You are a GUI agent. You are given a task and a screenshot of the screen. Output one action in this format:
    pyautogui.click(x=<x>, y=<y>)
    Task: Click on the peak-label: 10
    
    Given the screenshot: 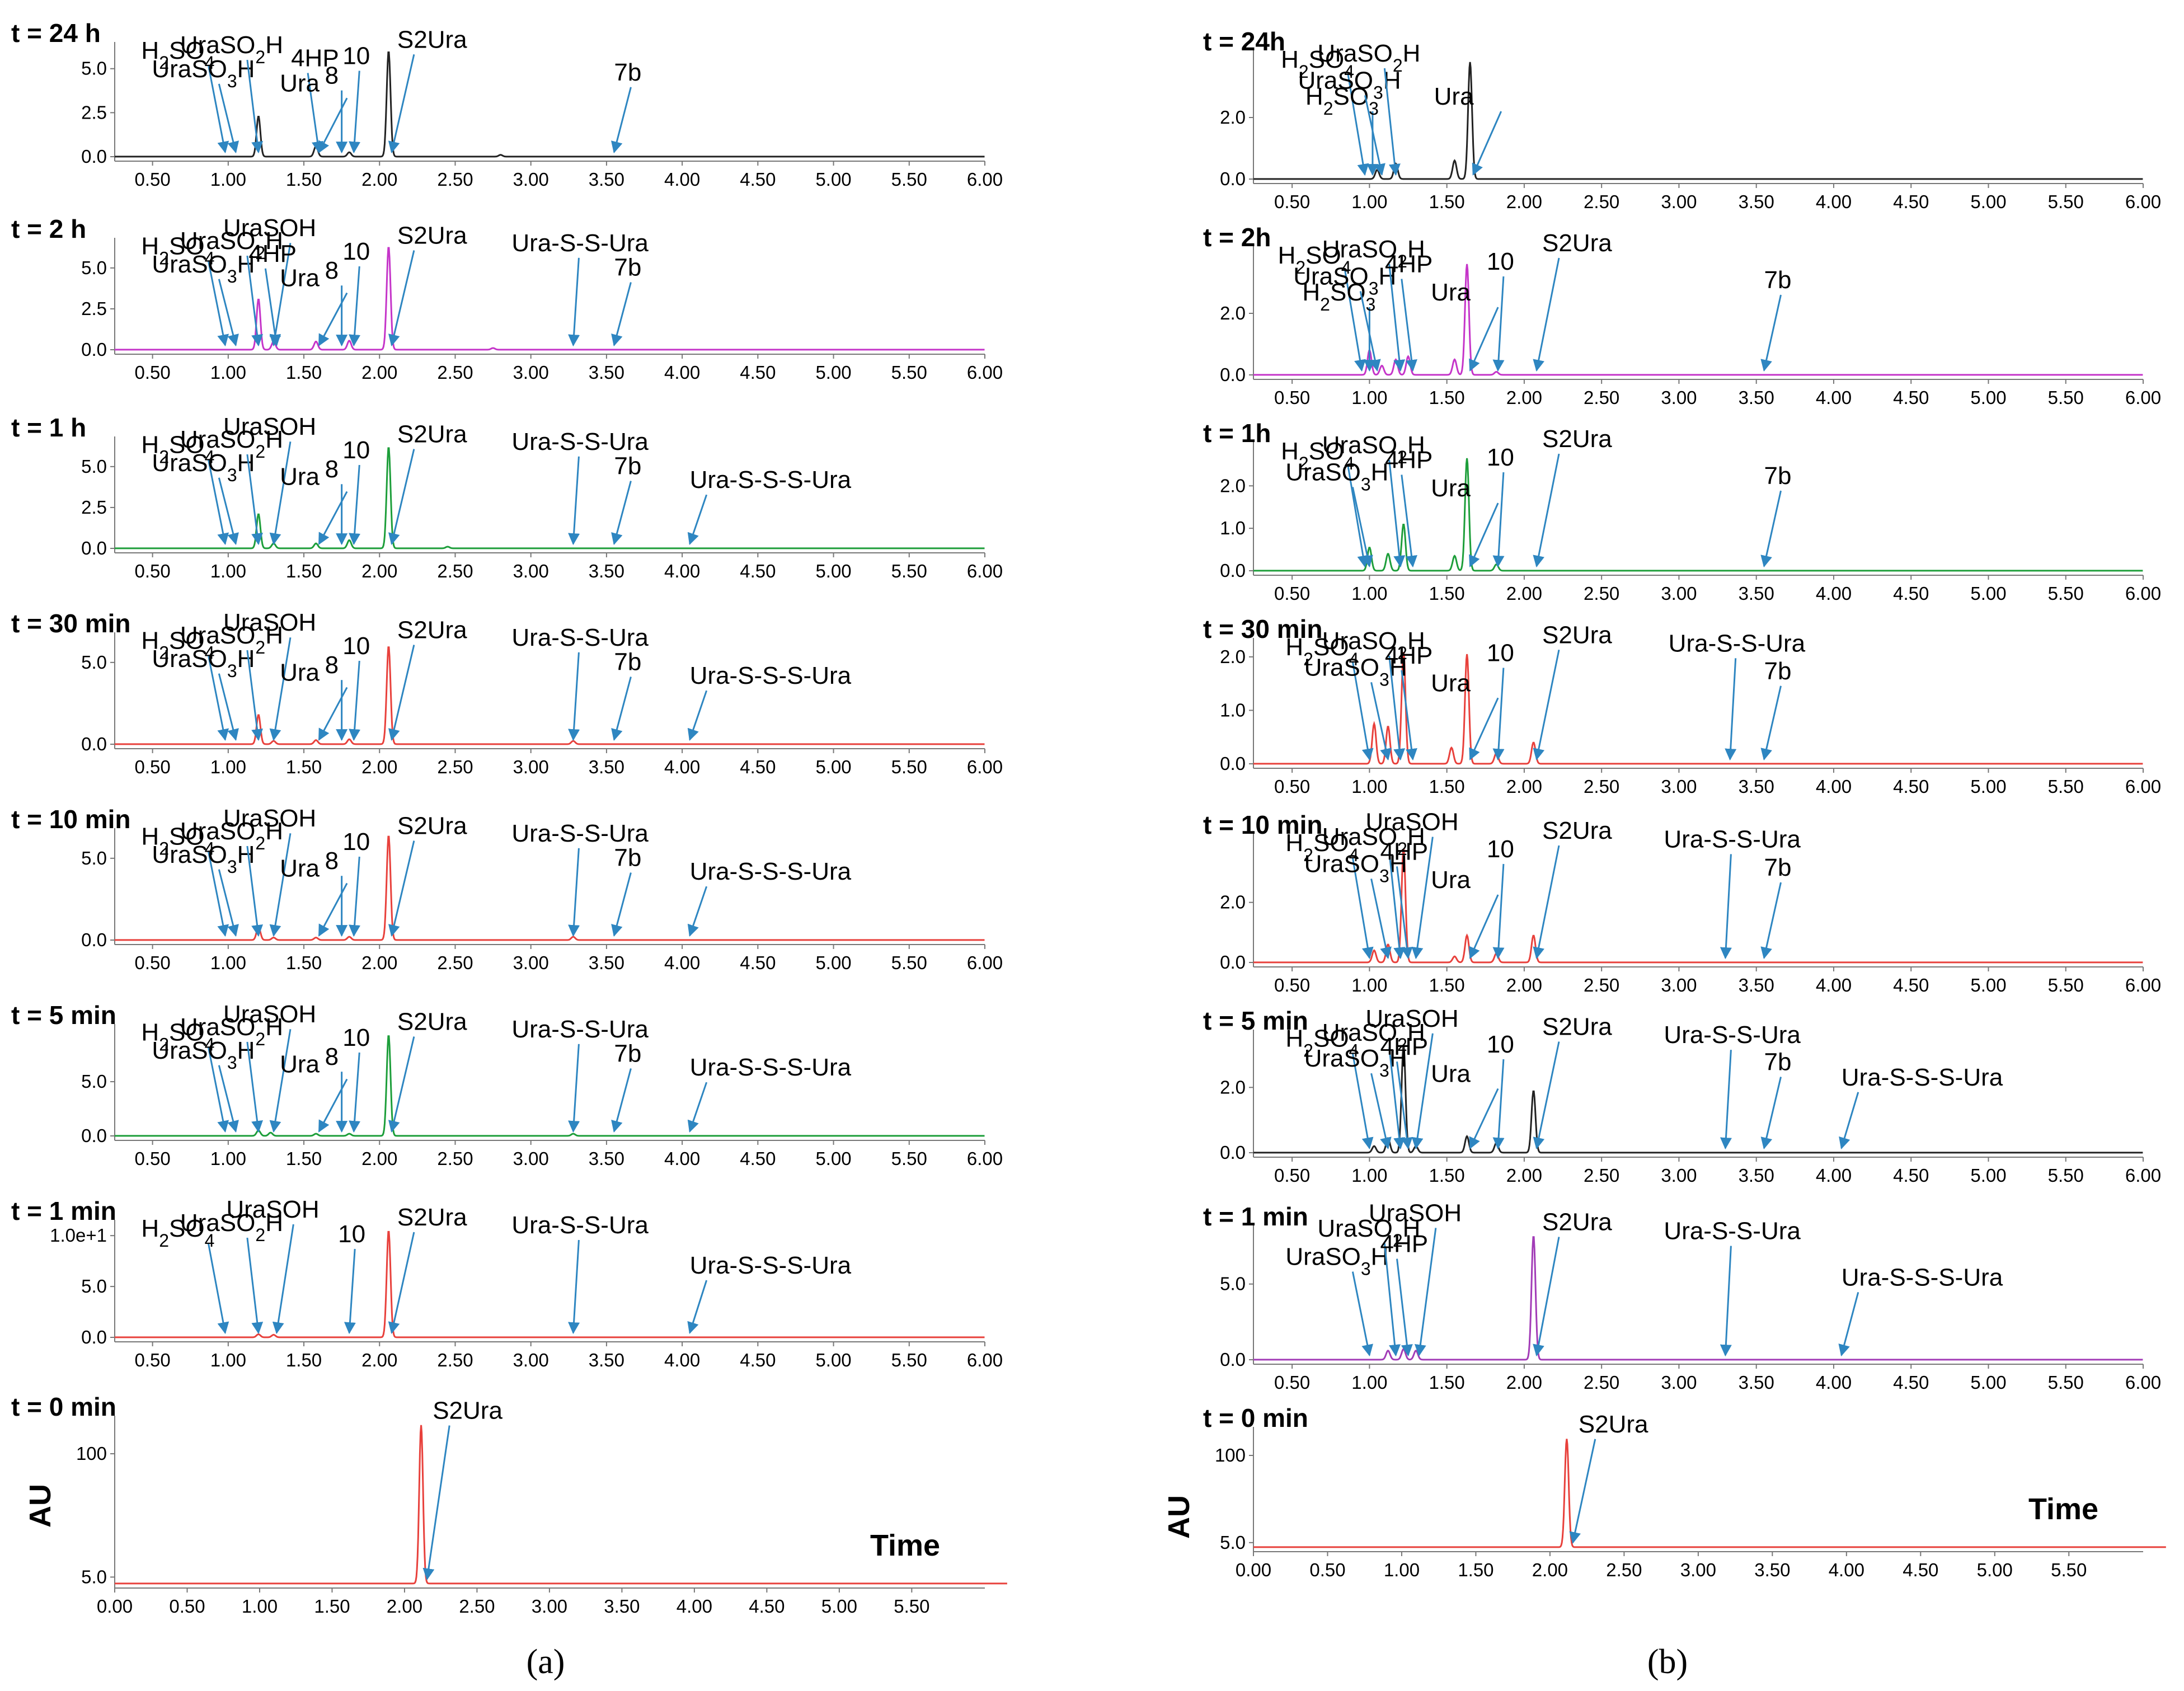 What is the action you would take?
    pyautogui.click(x=356, y=450)
    